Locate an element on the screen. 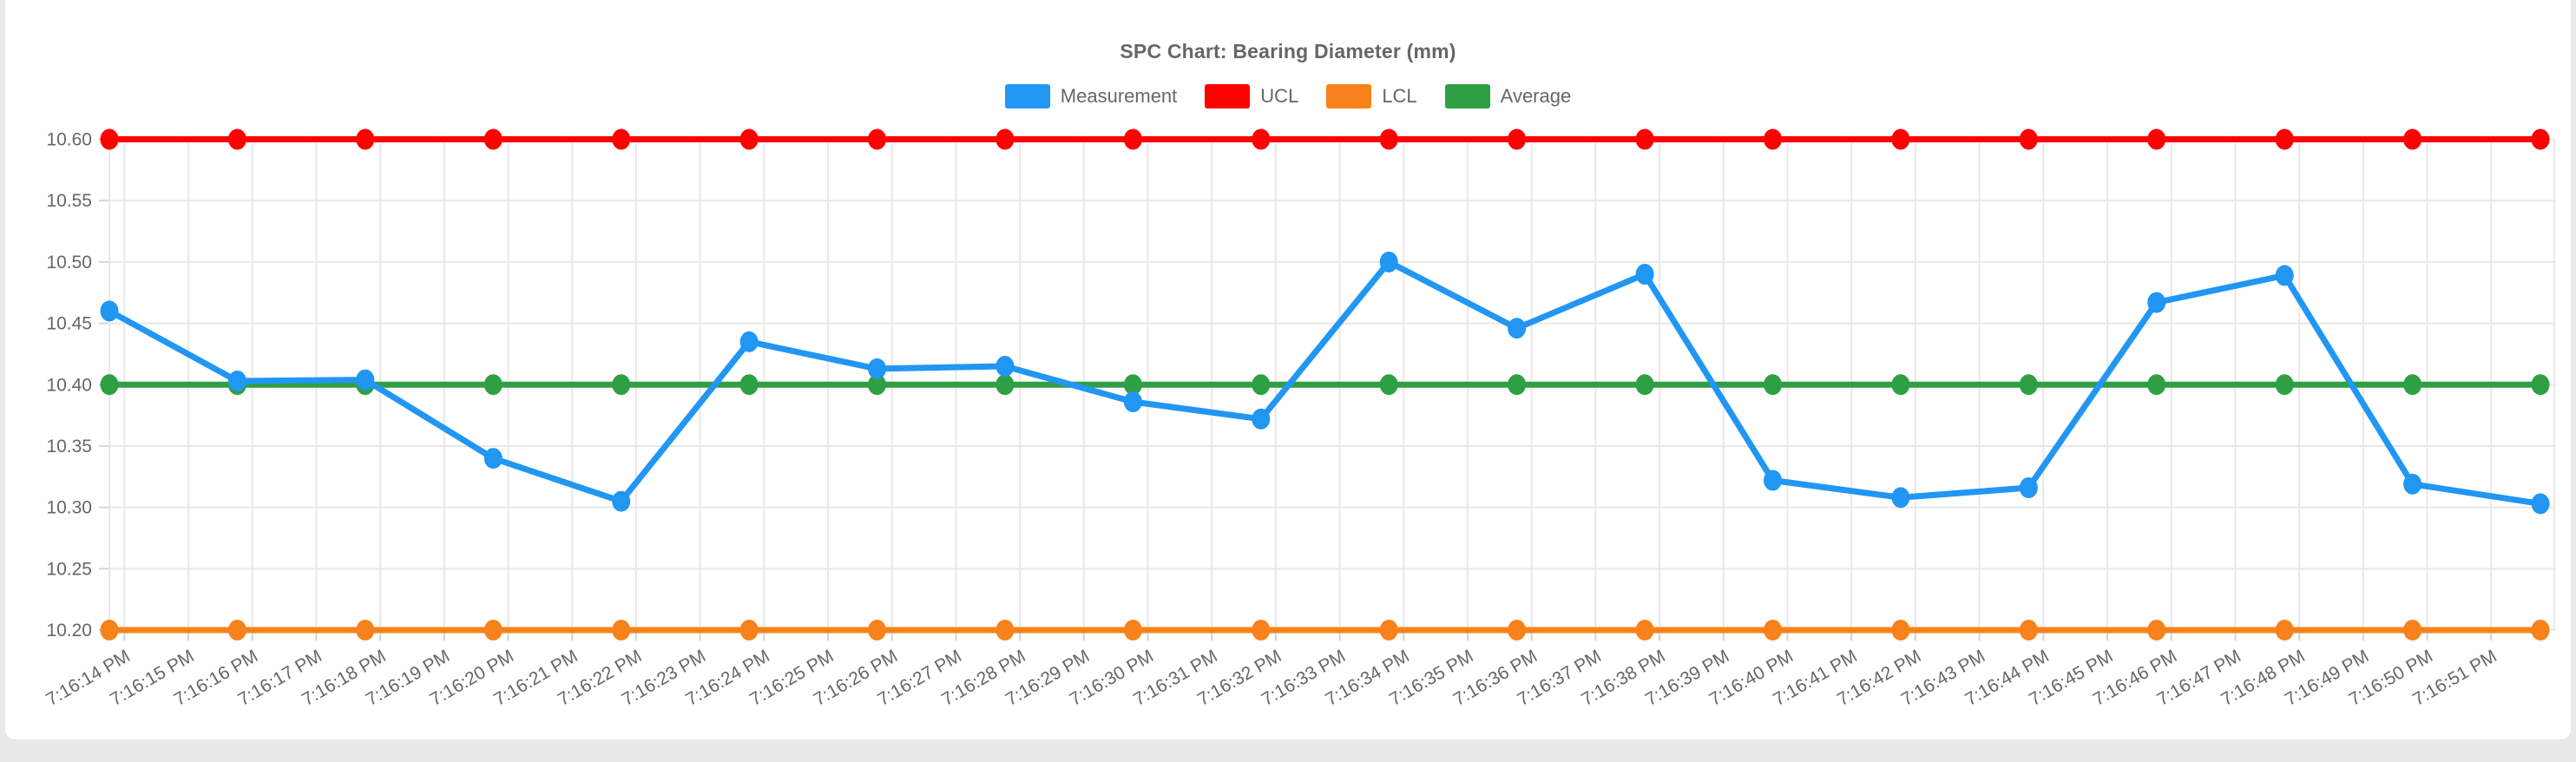 The height and width of the screenshot is (762, 2576). y-tick-label: 10.25 is located at coordinates (69, 569).